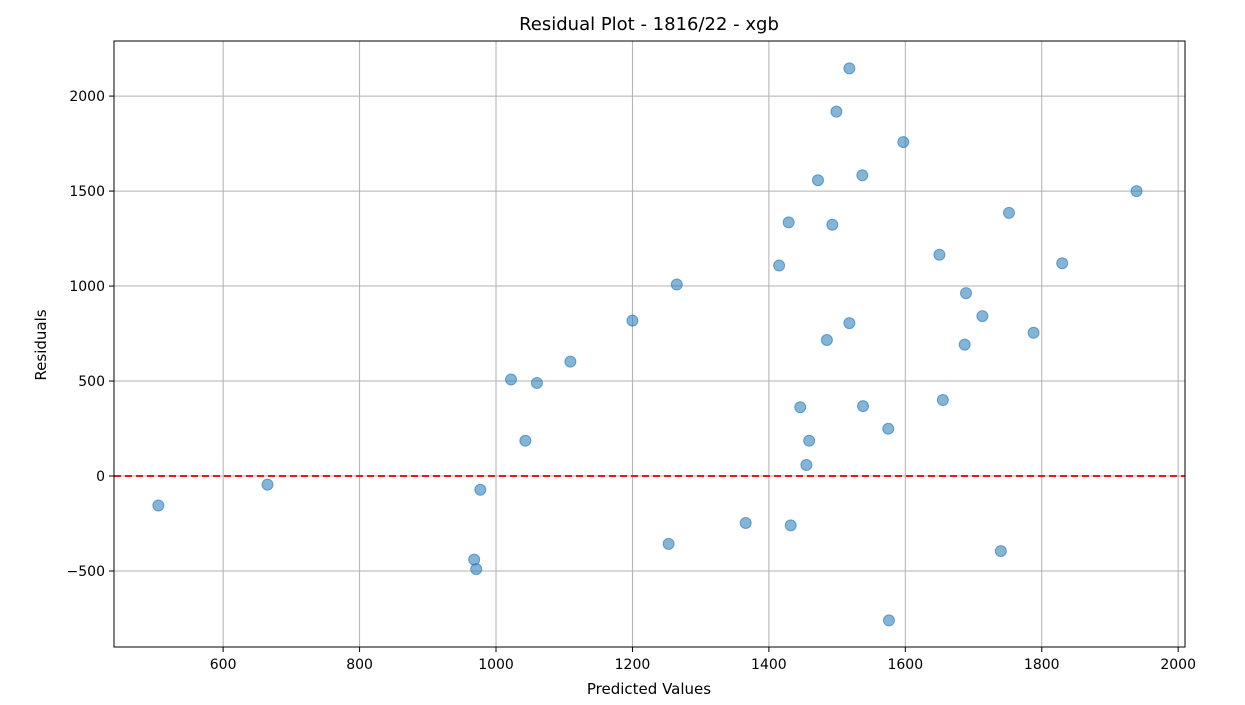 Image resolution: width=1245 pixels, height=705 pixels. I want to click on x-axis-ticks: 600 800 1000 1200 1400 1600 1800 2000, so click(703, 660).